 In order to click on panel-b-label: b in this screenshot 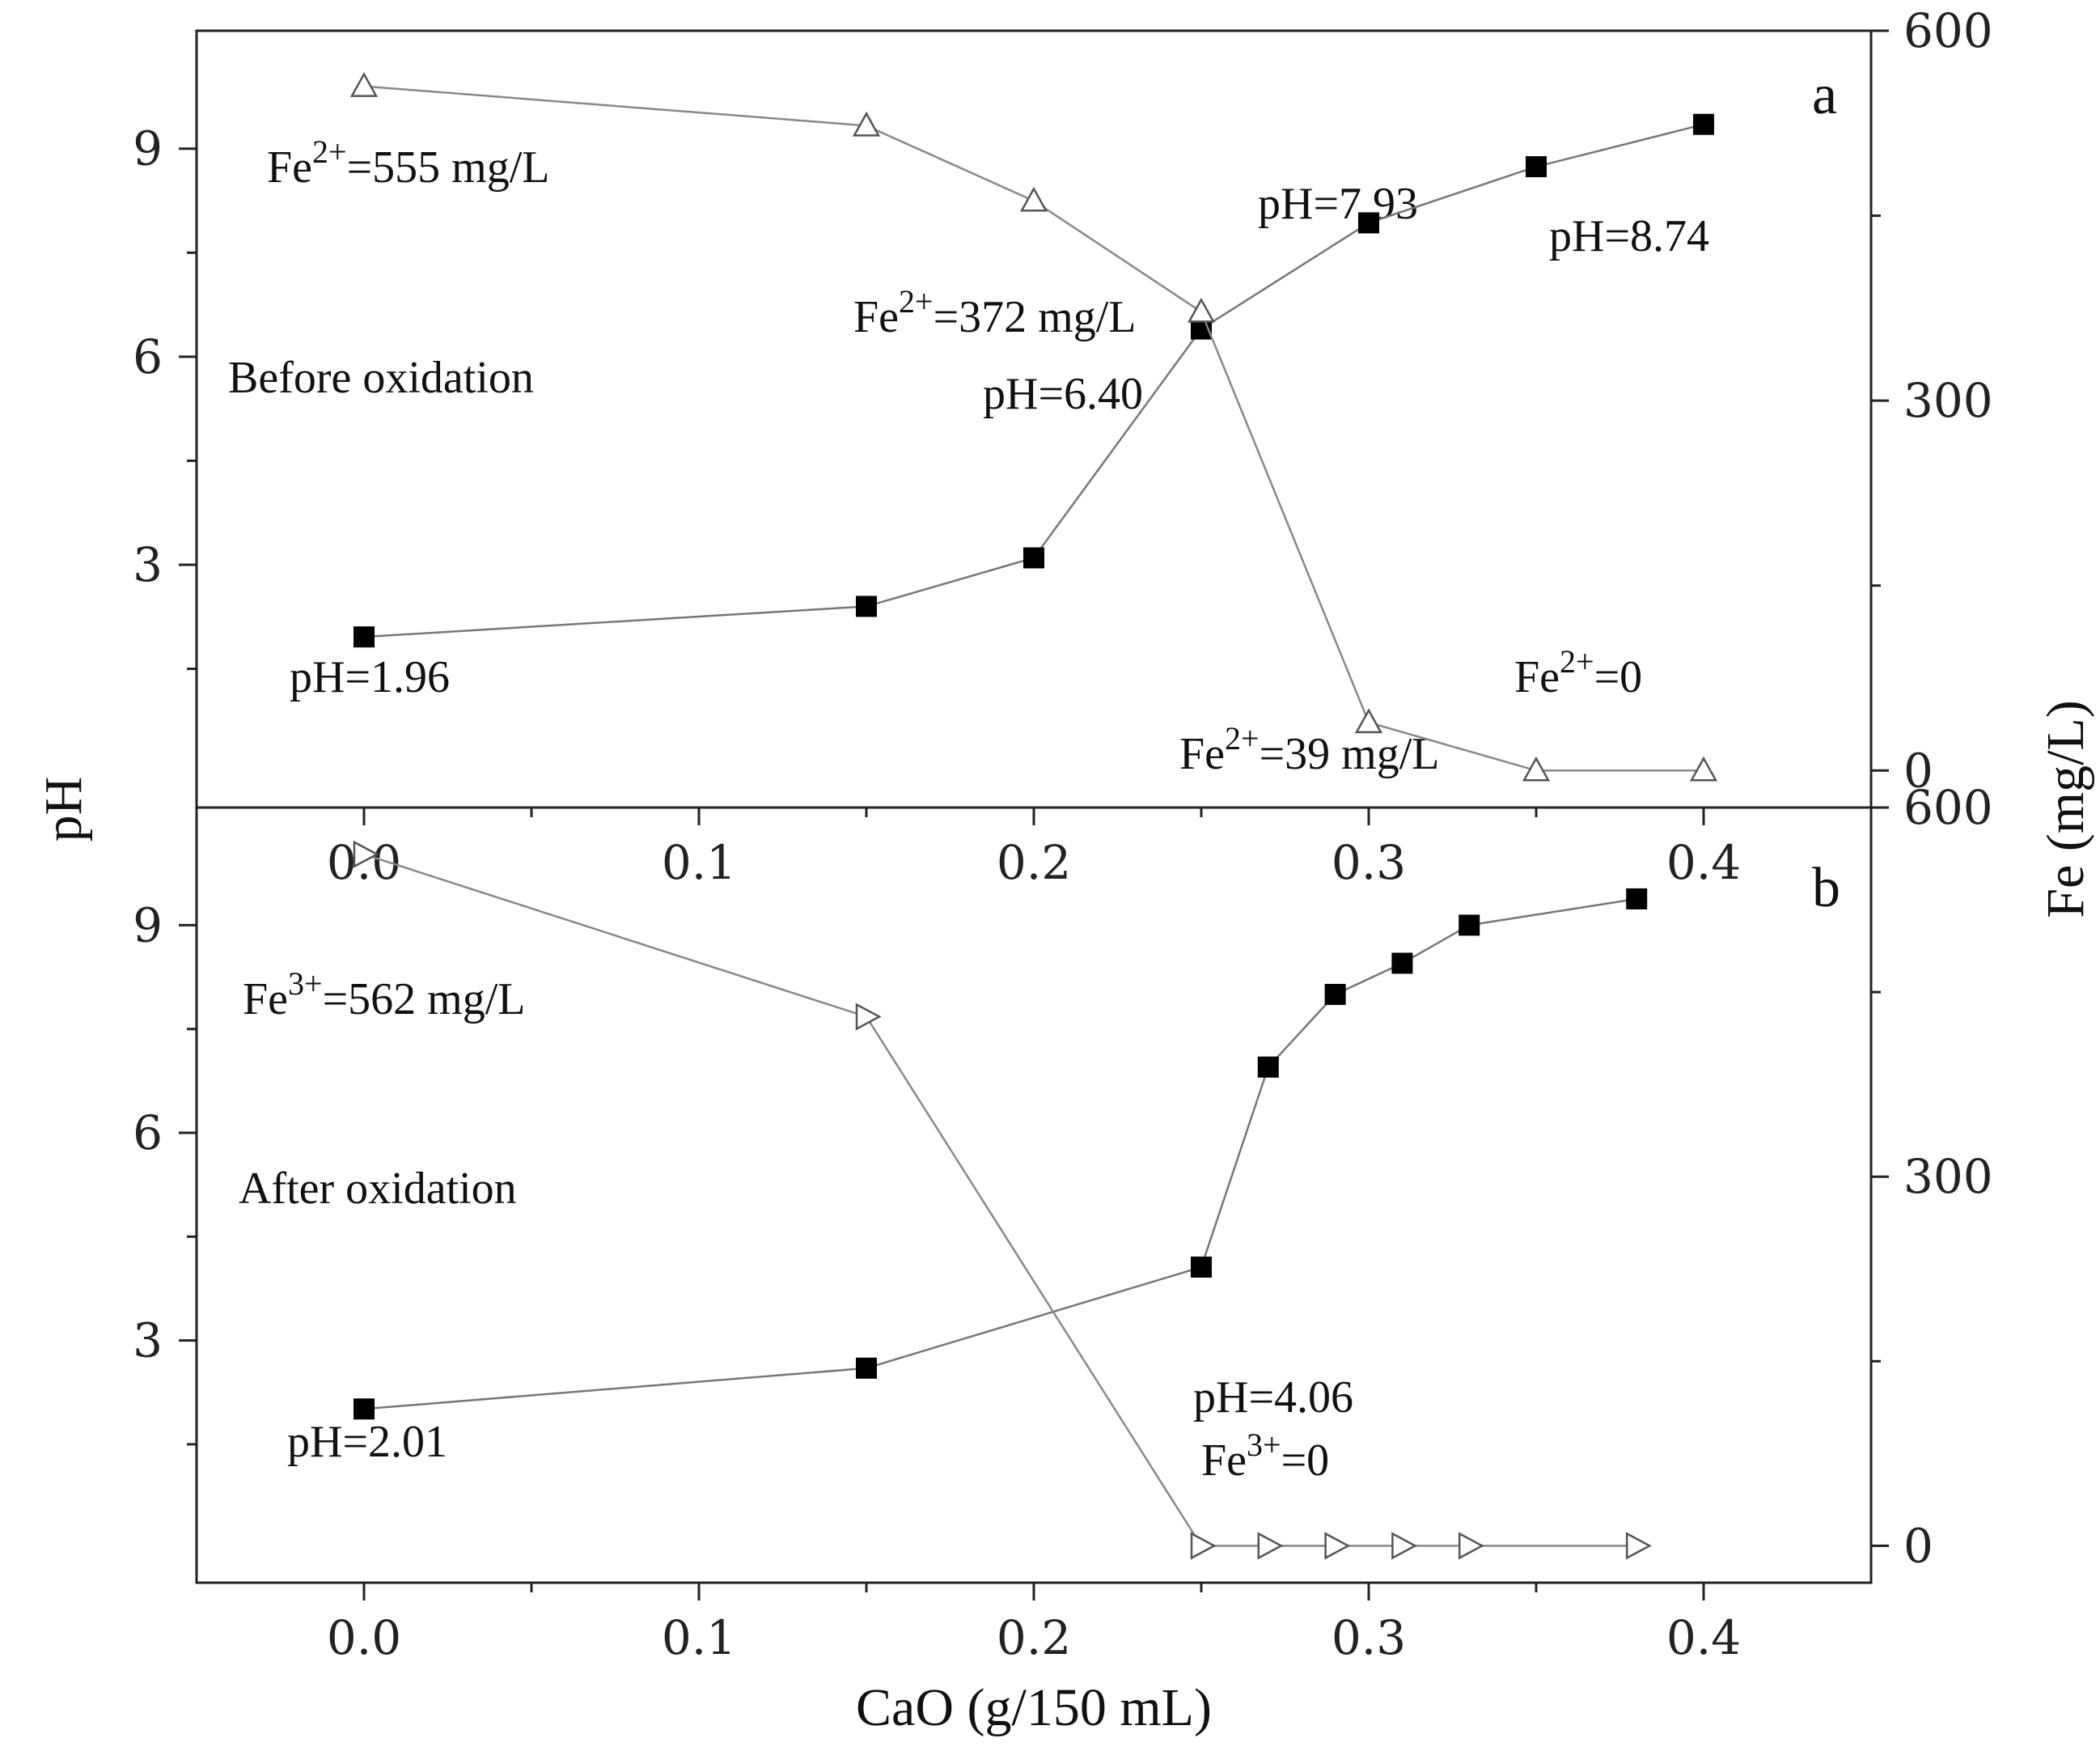, I will do `click(1826, 888)`.